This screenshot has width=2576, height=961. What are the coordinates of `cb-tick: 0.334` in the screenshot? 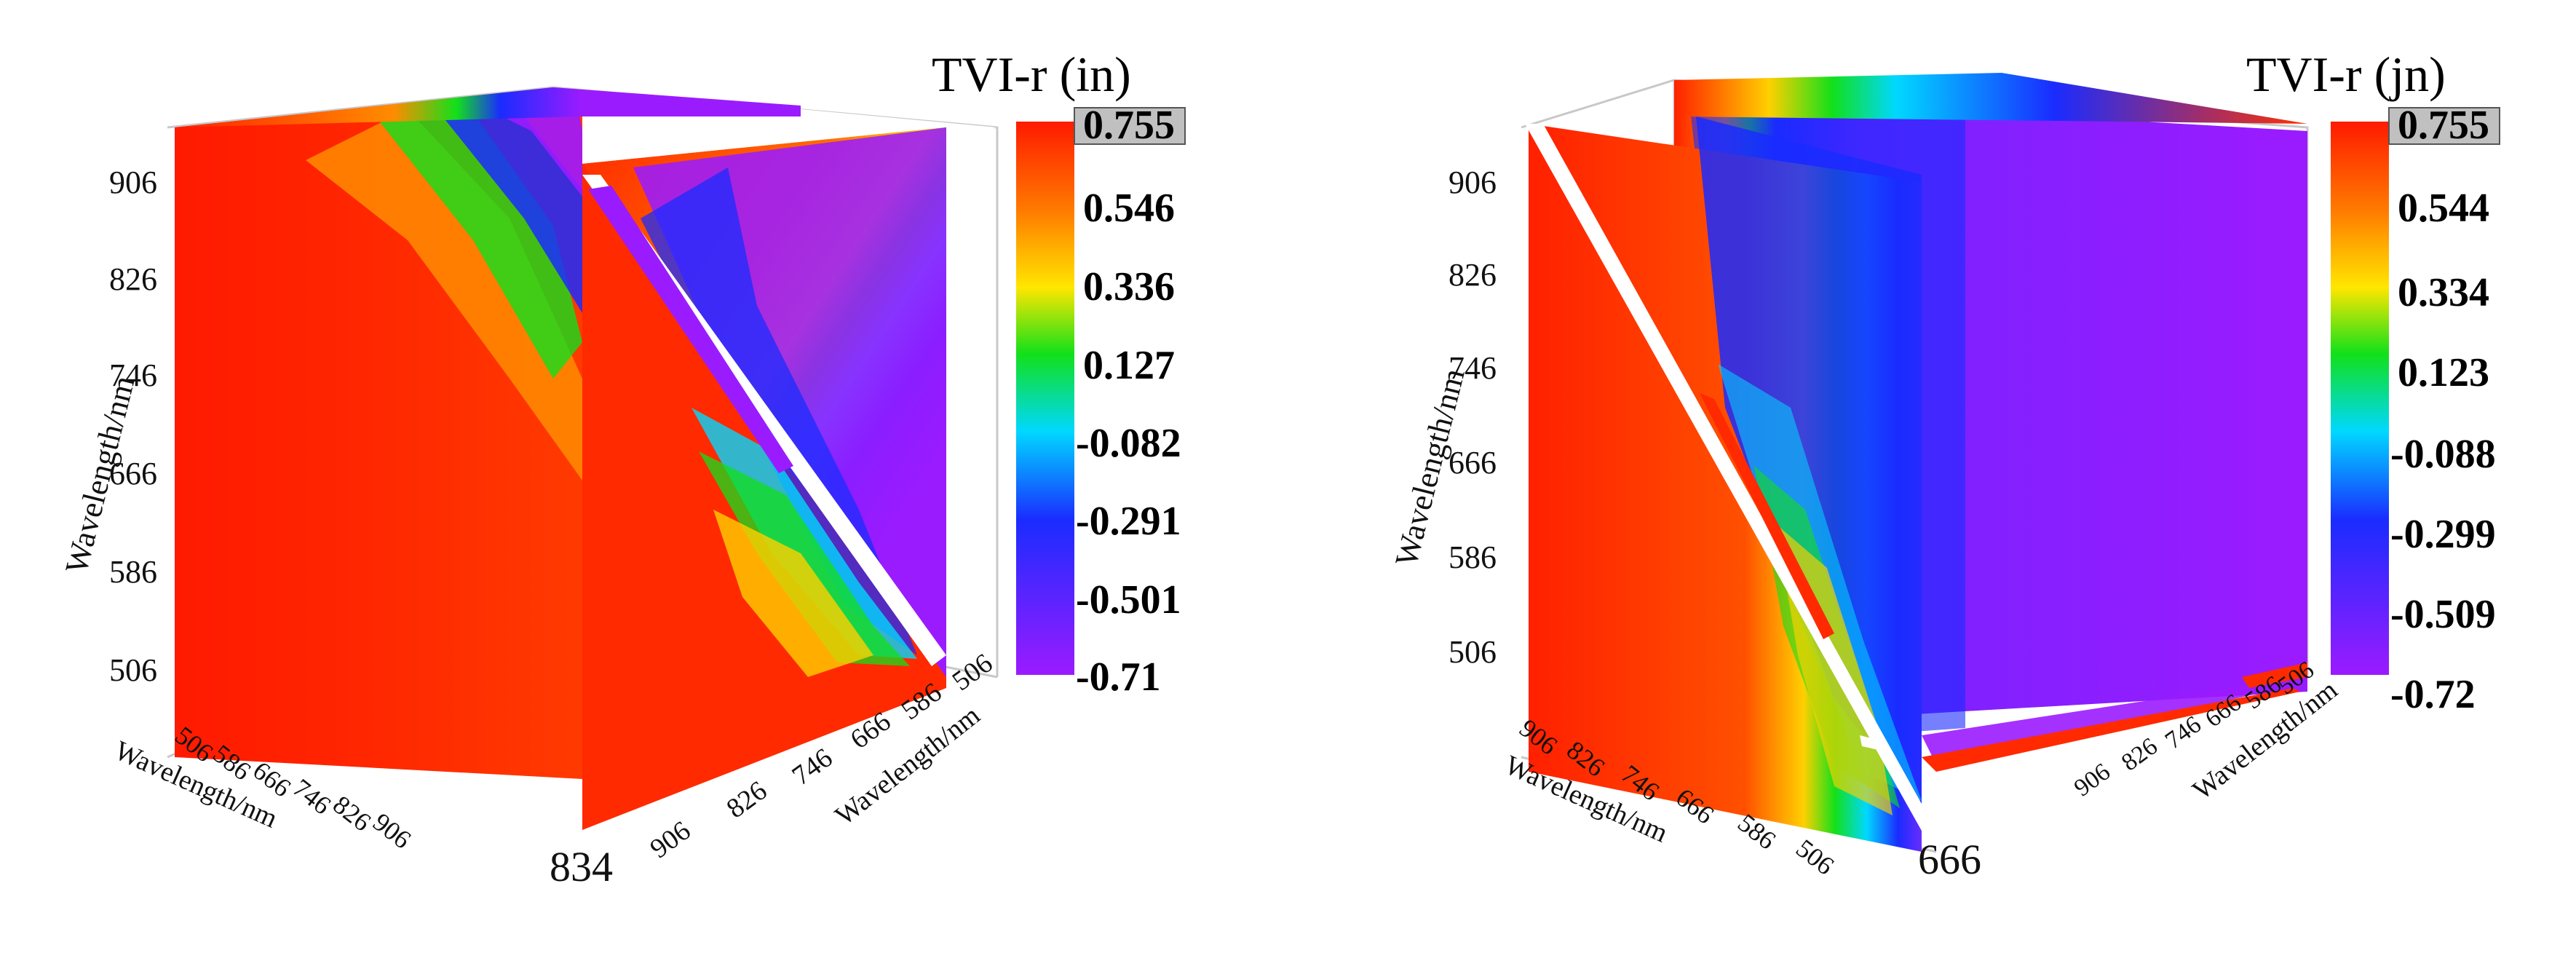 It's located at (2443, 292).